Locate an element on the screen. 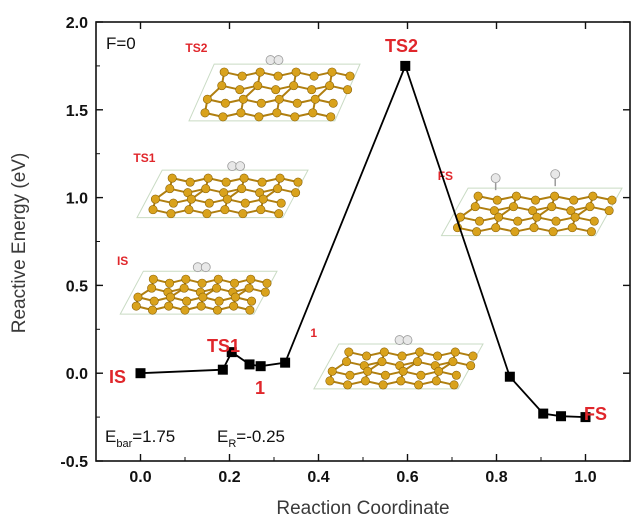  inset-label: TS2 is located at coordinates (196, 48).